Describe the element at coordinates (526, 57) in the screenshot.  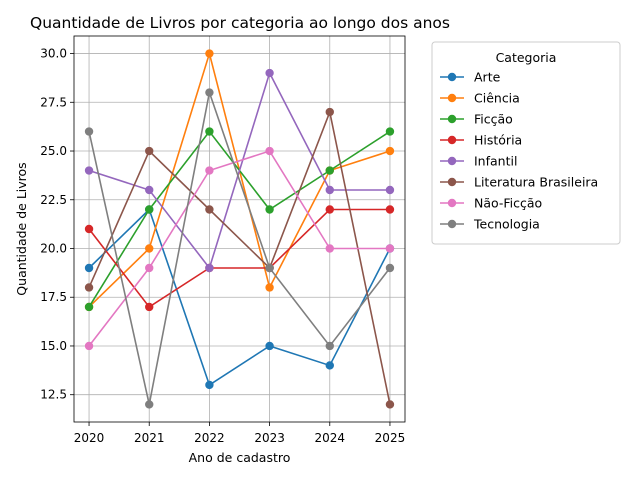
I see `legend-title: Categoria` at that location.